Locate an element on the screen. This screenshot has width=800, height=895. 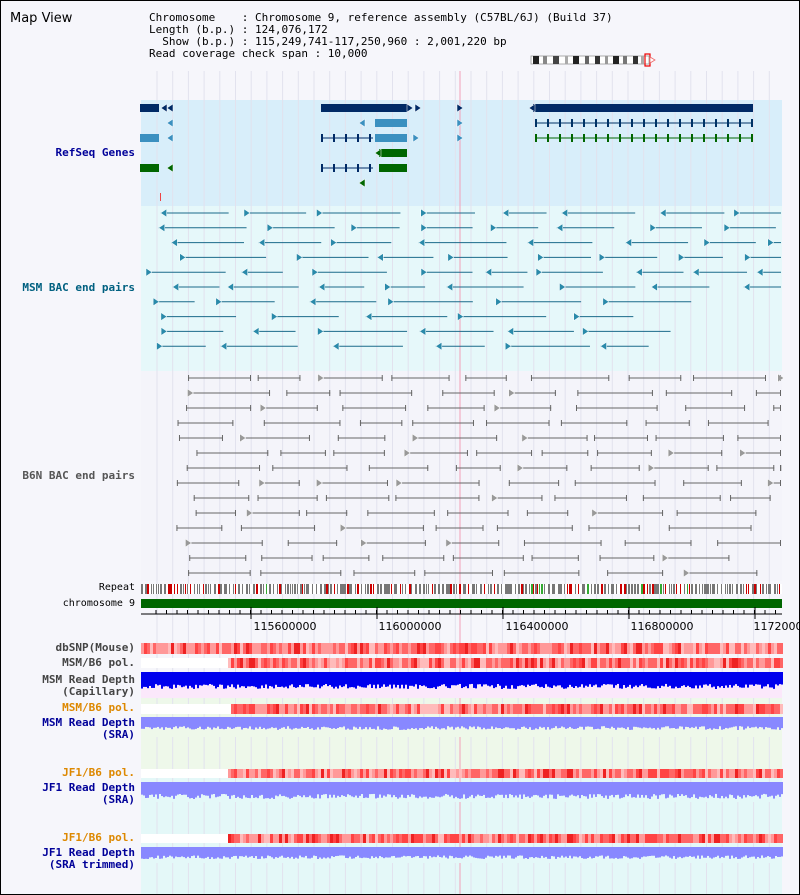
track-label-msm-bac: MSM BAC end pairs is located at coordinates (78, 287).